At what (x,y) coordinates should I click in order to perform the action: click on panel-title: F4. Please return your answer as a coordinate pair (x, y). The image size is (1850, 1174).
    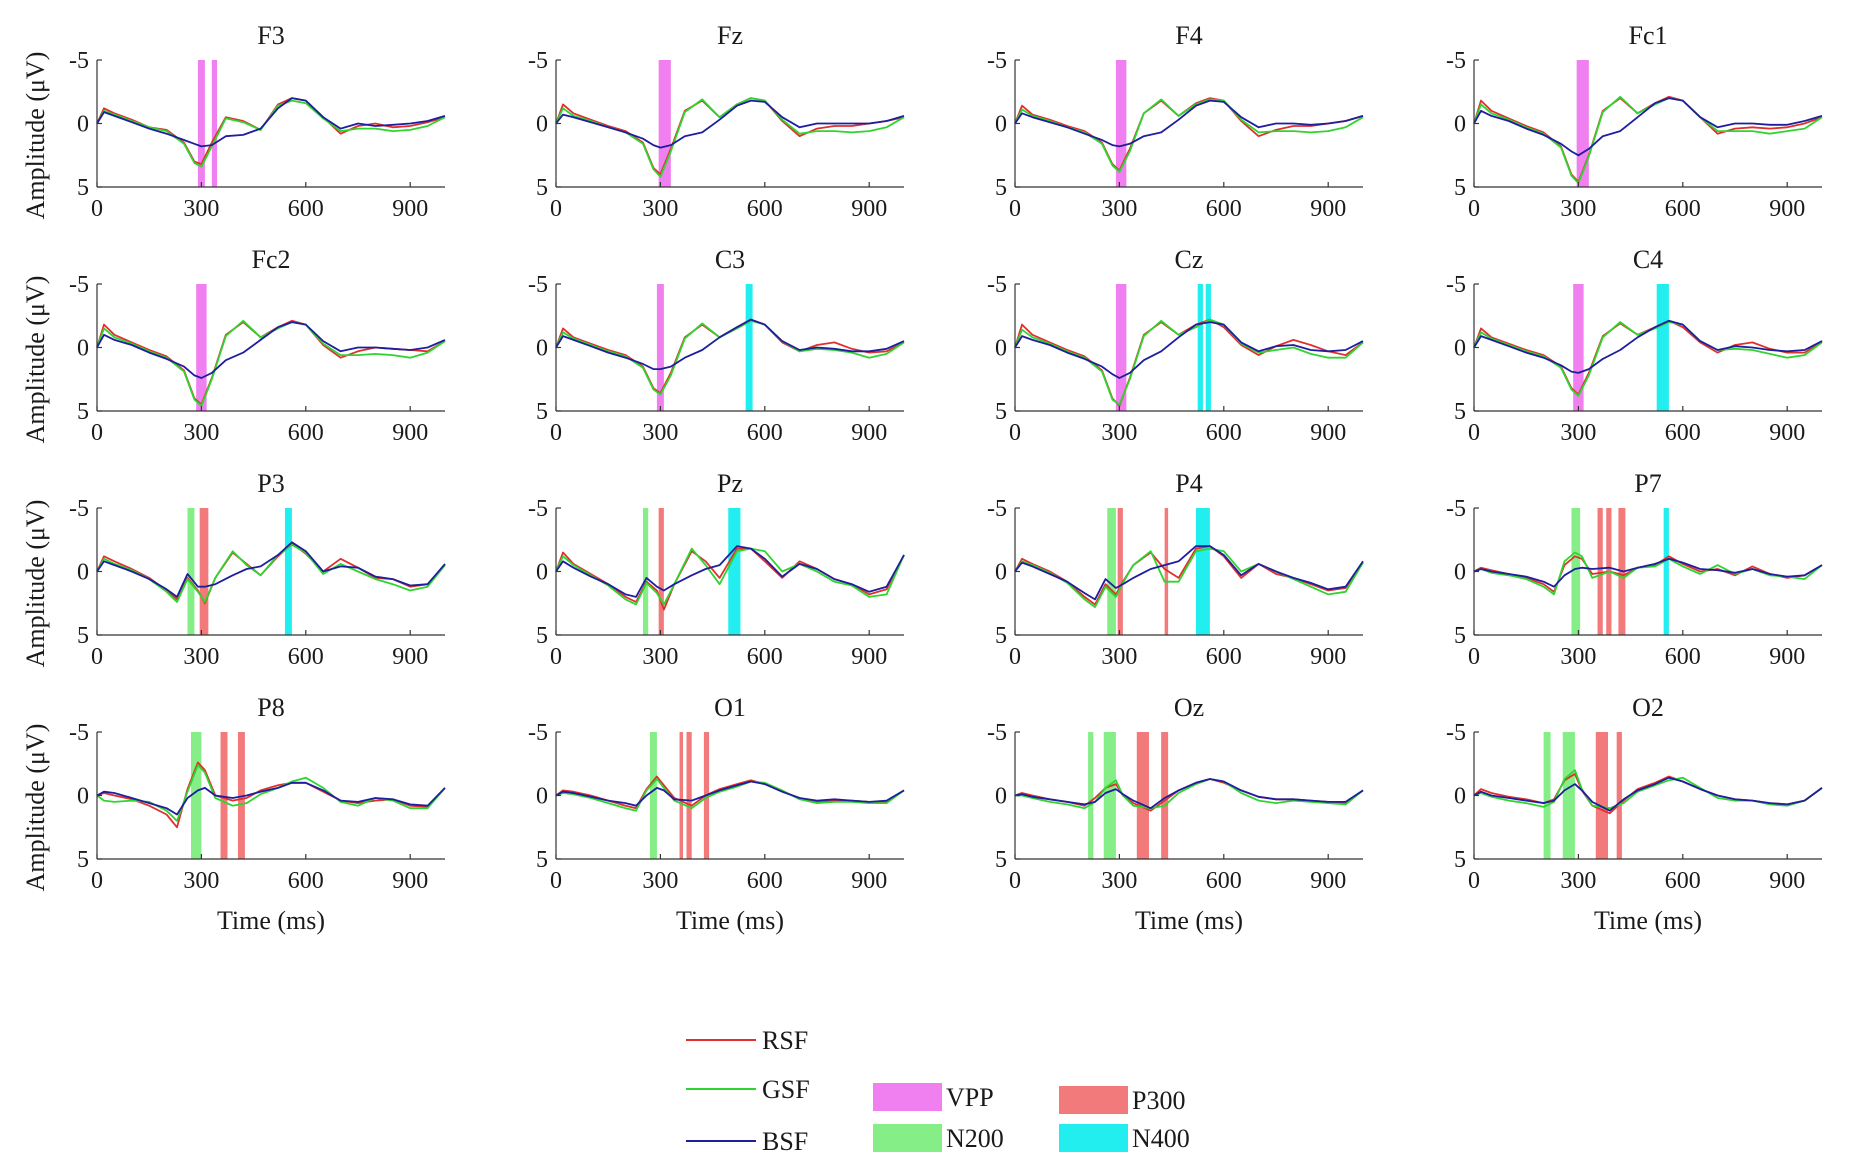
    Looking at the image, I should click on (1188, 35).